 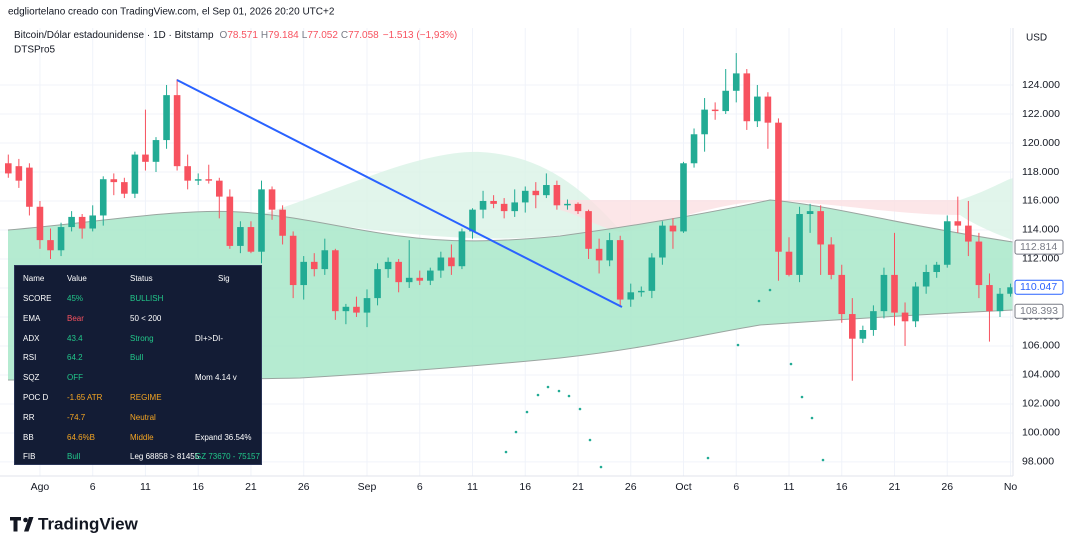 I want to click on table-cell: 64.6%B, so click(x=81, y=437).